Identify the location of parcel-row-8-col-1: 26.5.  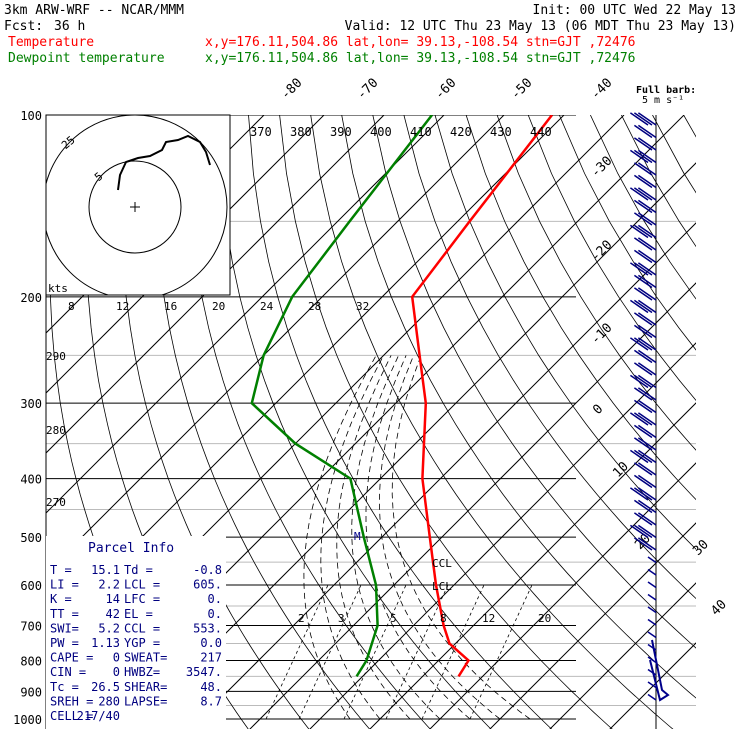
(105, 687).